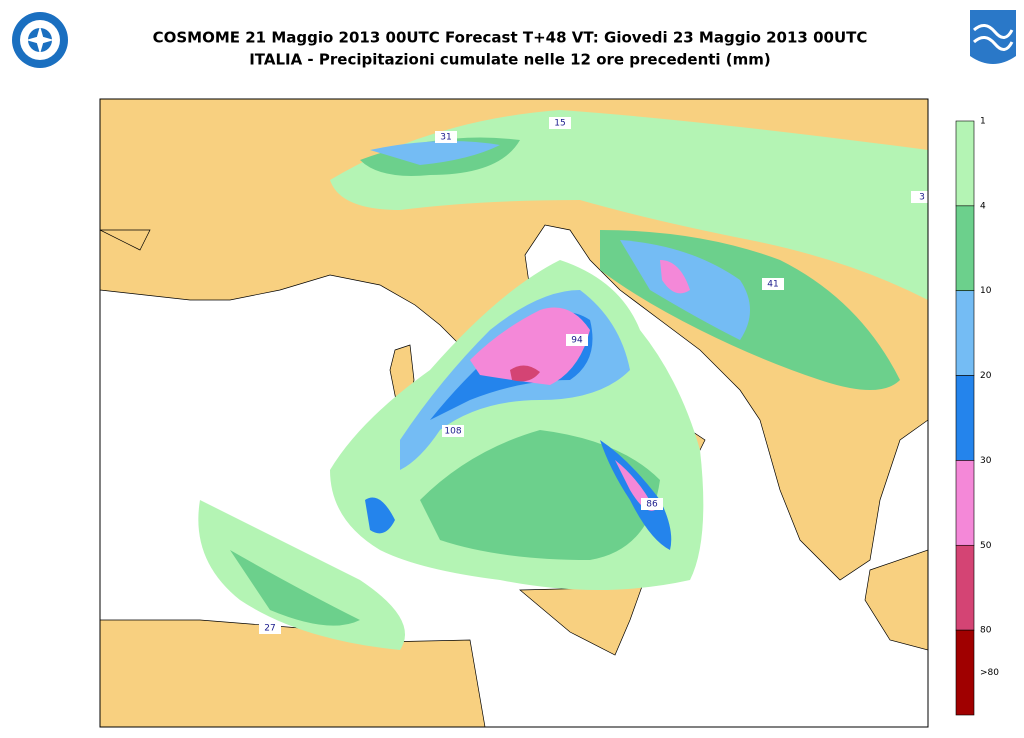 This screenshot has height=738, width=1024. I want to click on colorbar: 1 4 10 20 30 50 80 >80, so click(977, 416).